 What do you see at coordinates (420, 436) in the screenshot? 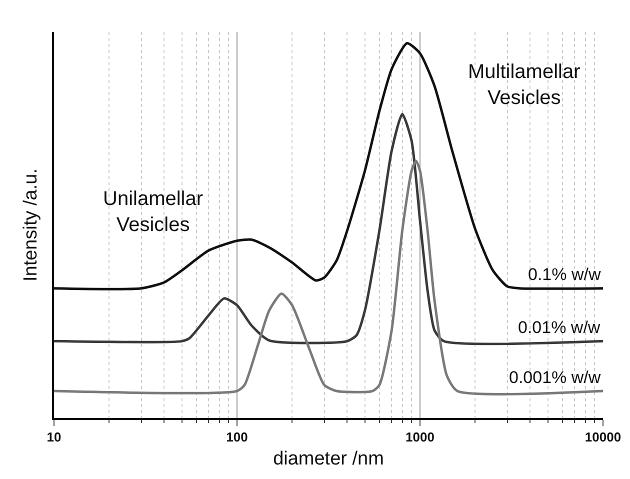
I see `x-tick-label: 1000` at bounding box center [420, 436].